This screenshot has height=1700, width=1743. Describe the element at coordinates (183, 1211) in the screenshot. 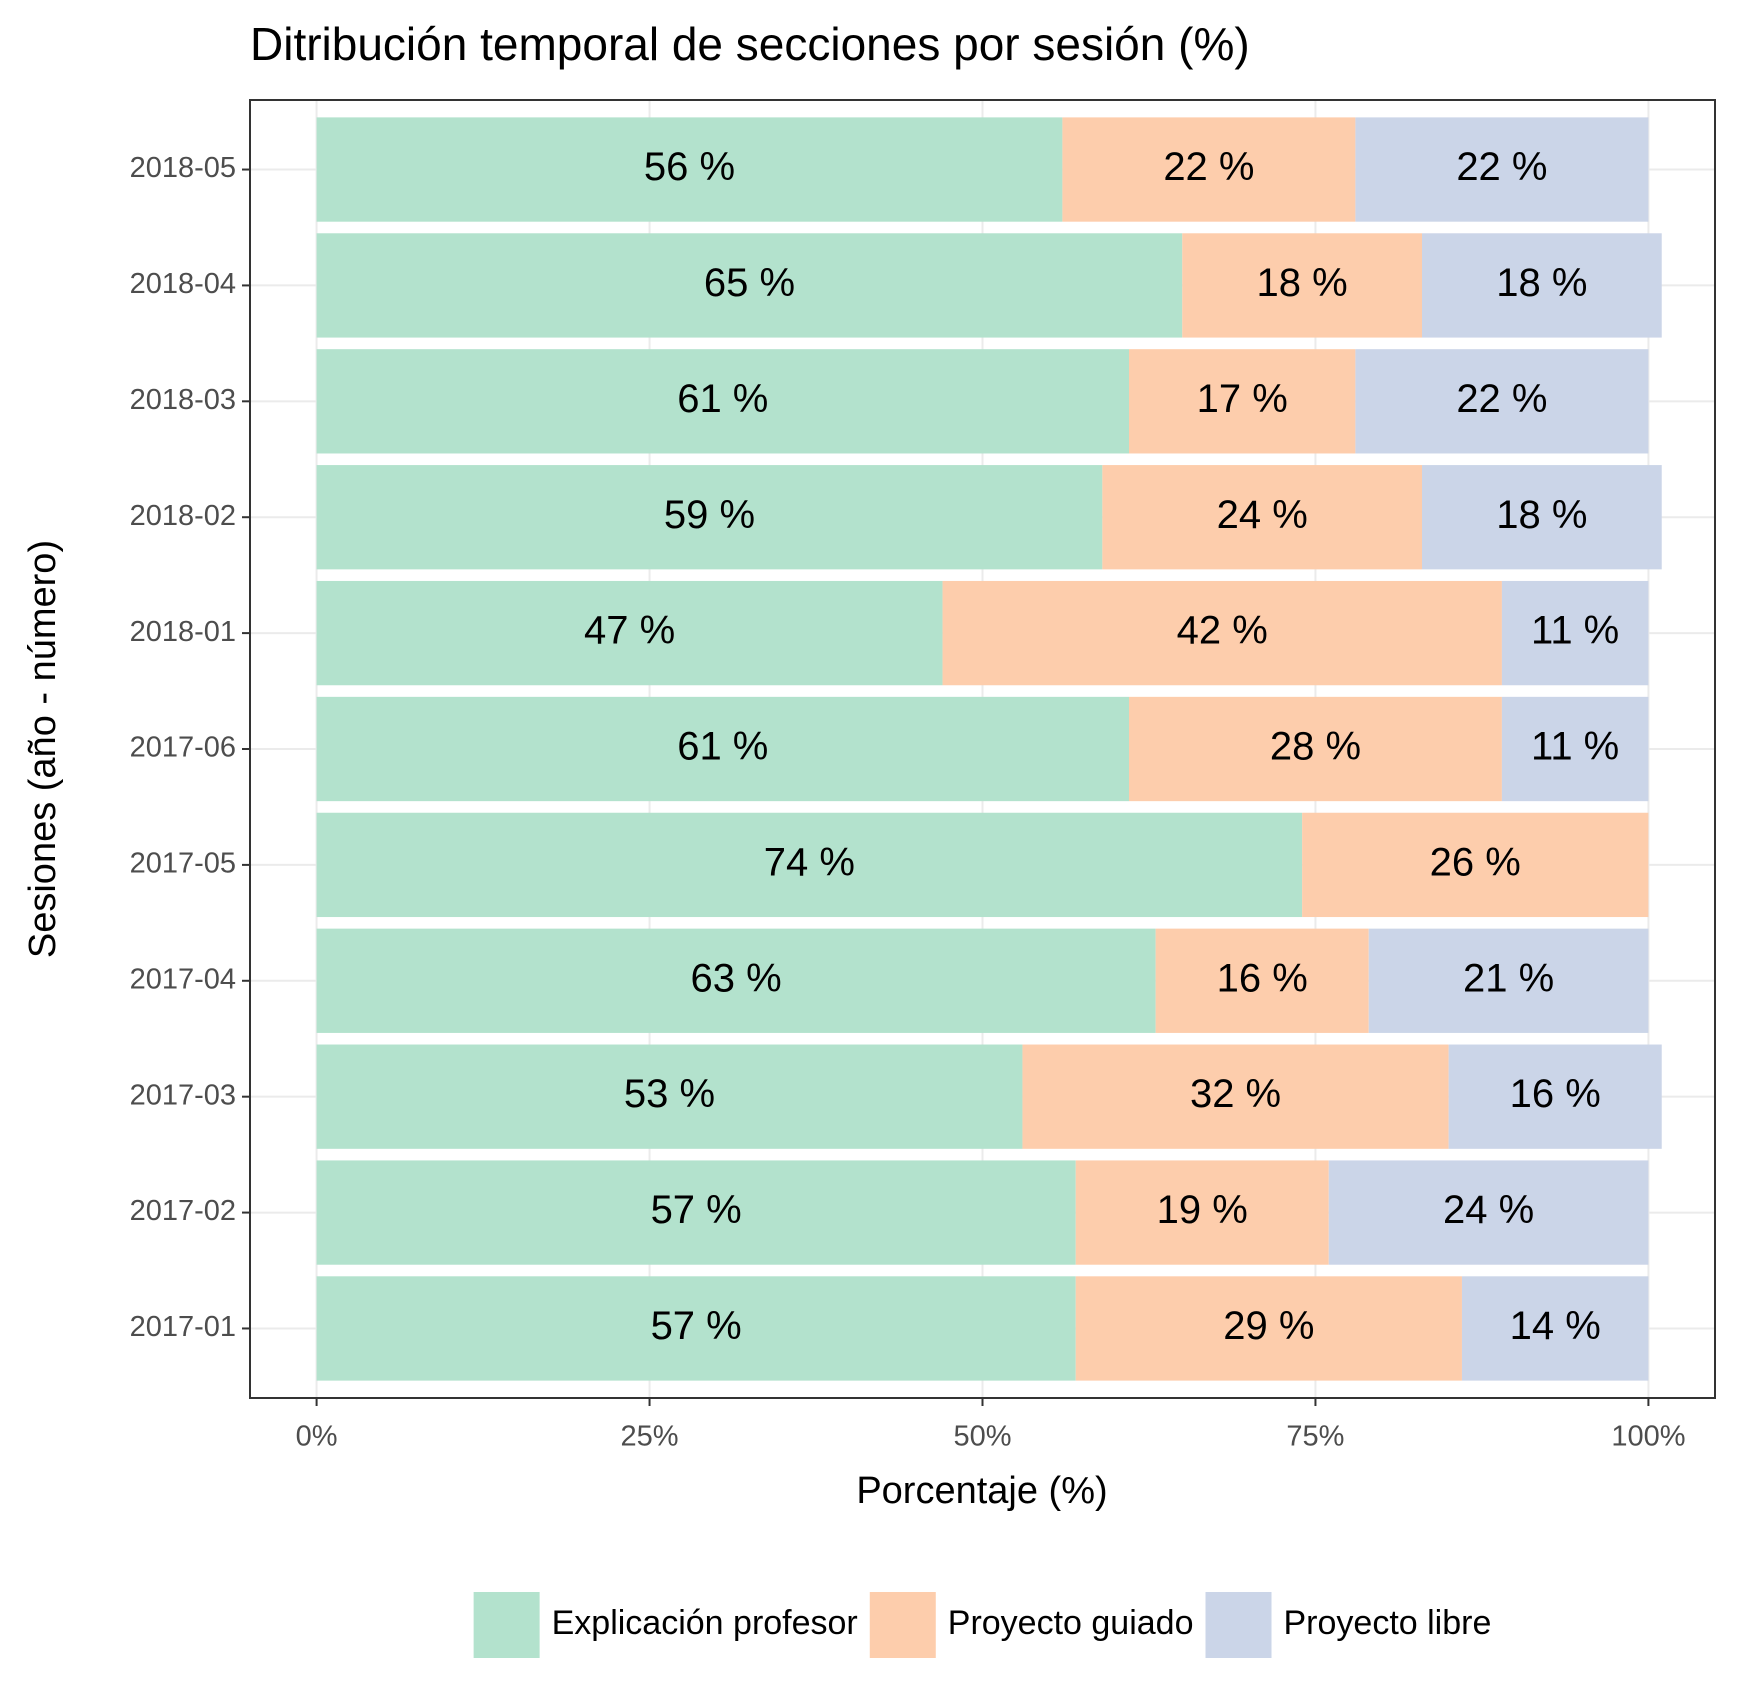

I see `y-tick-label: 2017-02` at that location.